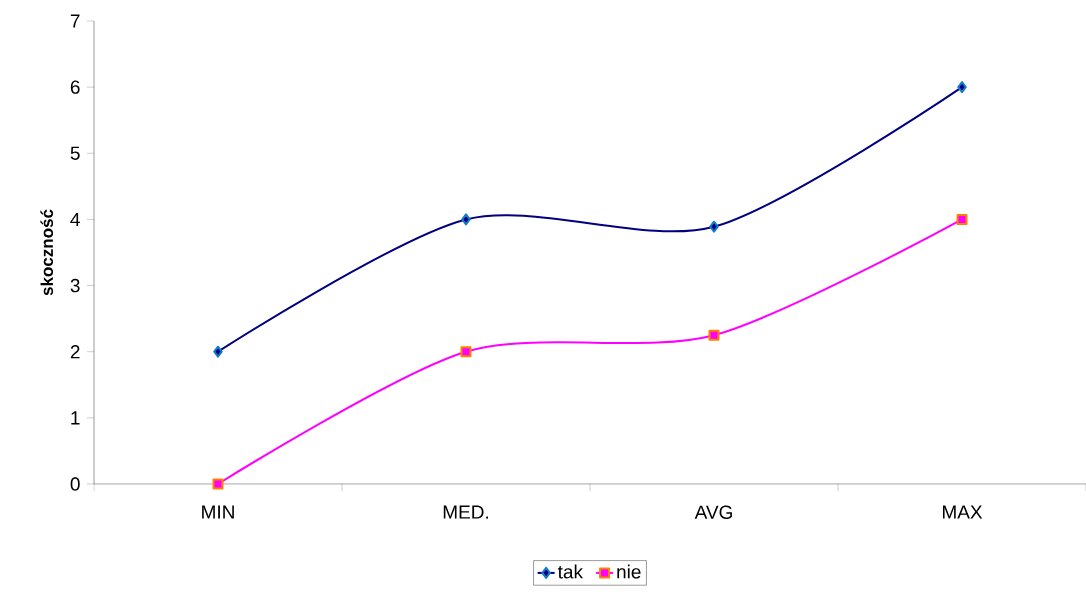 The height and width of the screenshot is (594, 1086). What do you see at coordinates (75, 21) in the screenshot?
I see `y-tick-label: 7` at bounding box center [75, 21].